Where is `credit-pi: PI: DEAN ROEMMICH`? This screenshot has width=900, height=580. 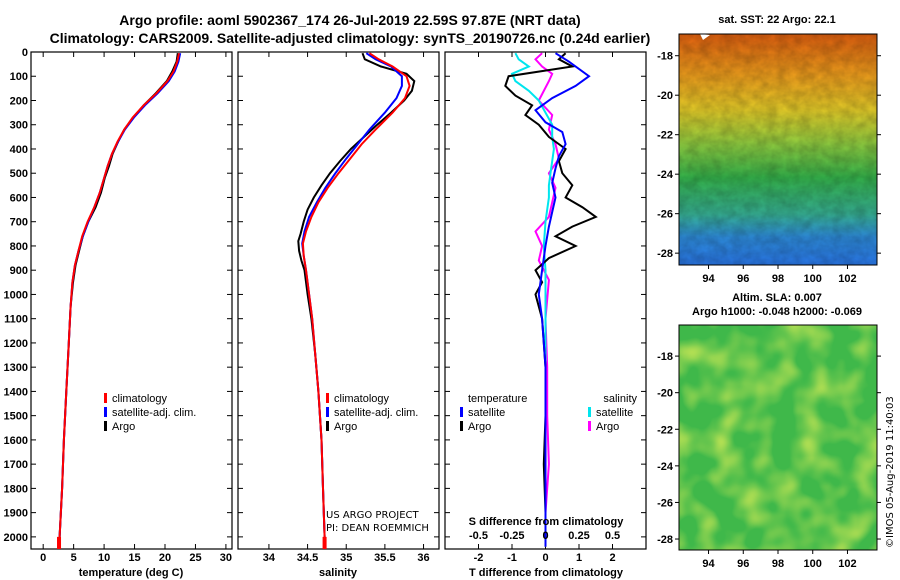 credit-pi: PI: DEAN ROEMMICH is located at coordinates (377, 528).